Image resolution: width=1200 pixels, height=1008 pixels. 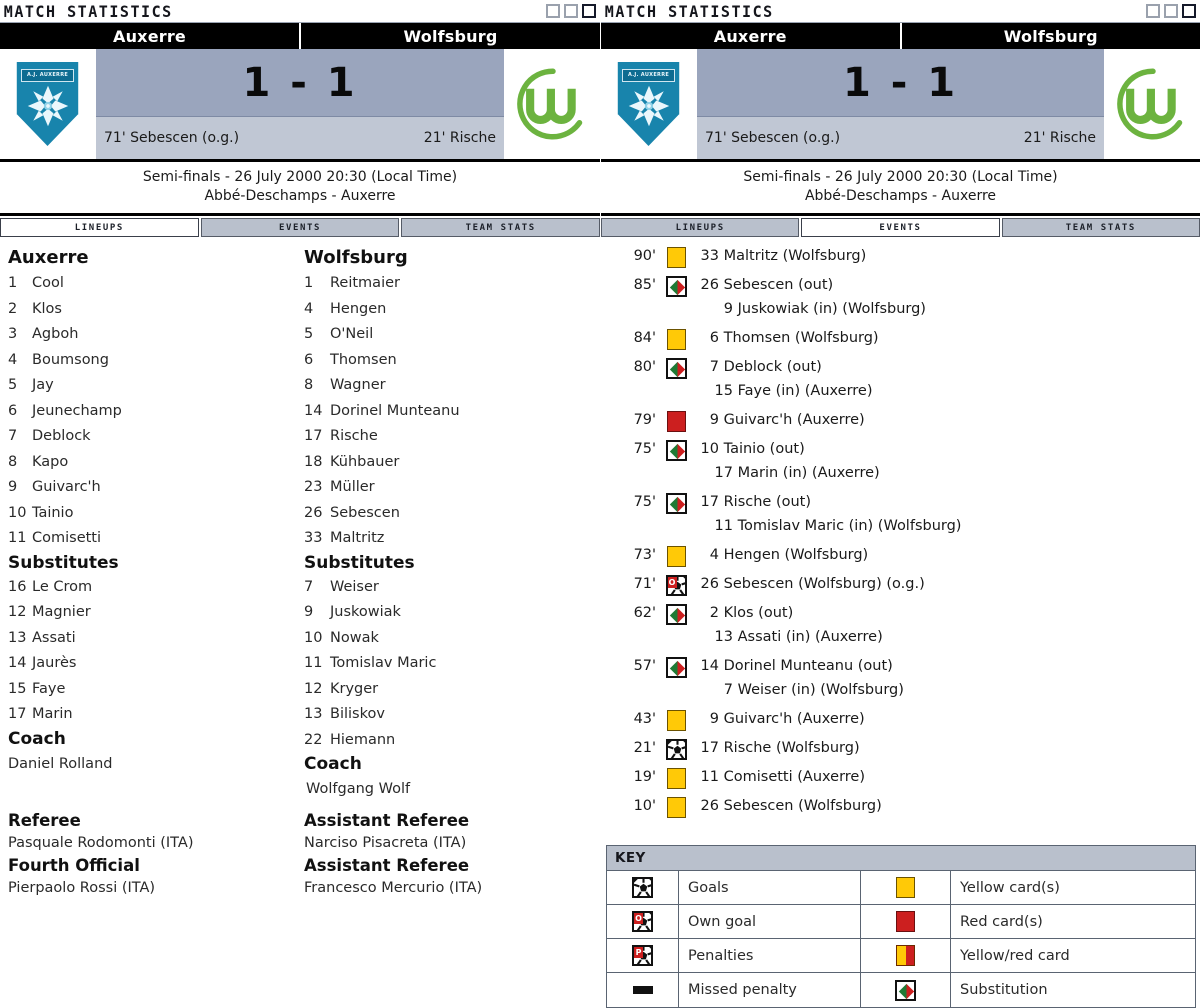 What do you see at coordinates (47, 104) in the screenshot?
I see `home-crest-box: A.J. AUXERRE` at bounding box center [47, 104].